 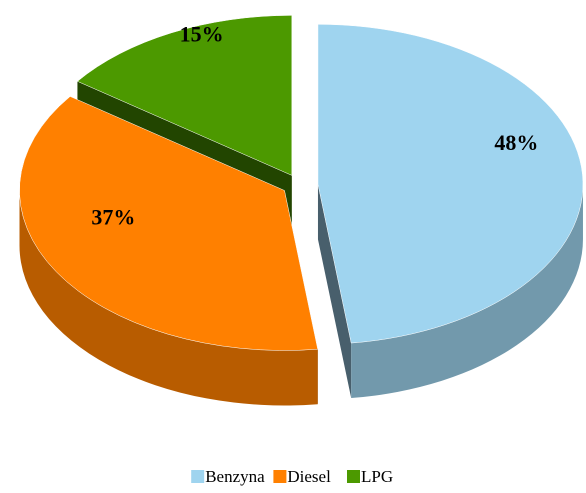 What do you see at coordinates (309, 476) in the screenshot?
I see `legend-label: Diesel` at bounding box center [309, 476].